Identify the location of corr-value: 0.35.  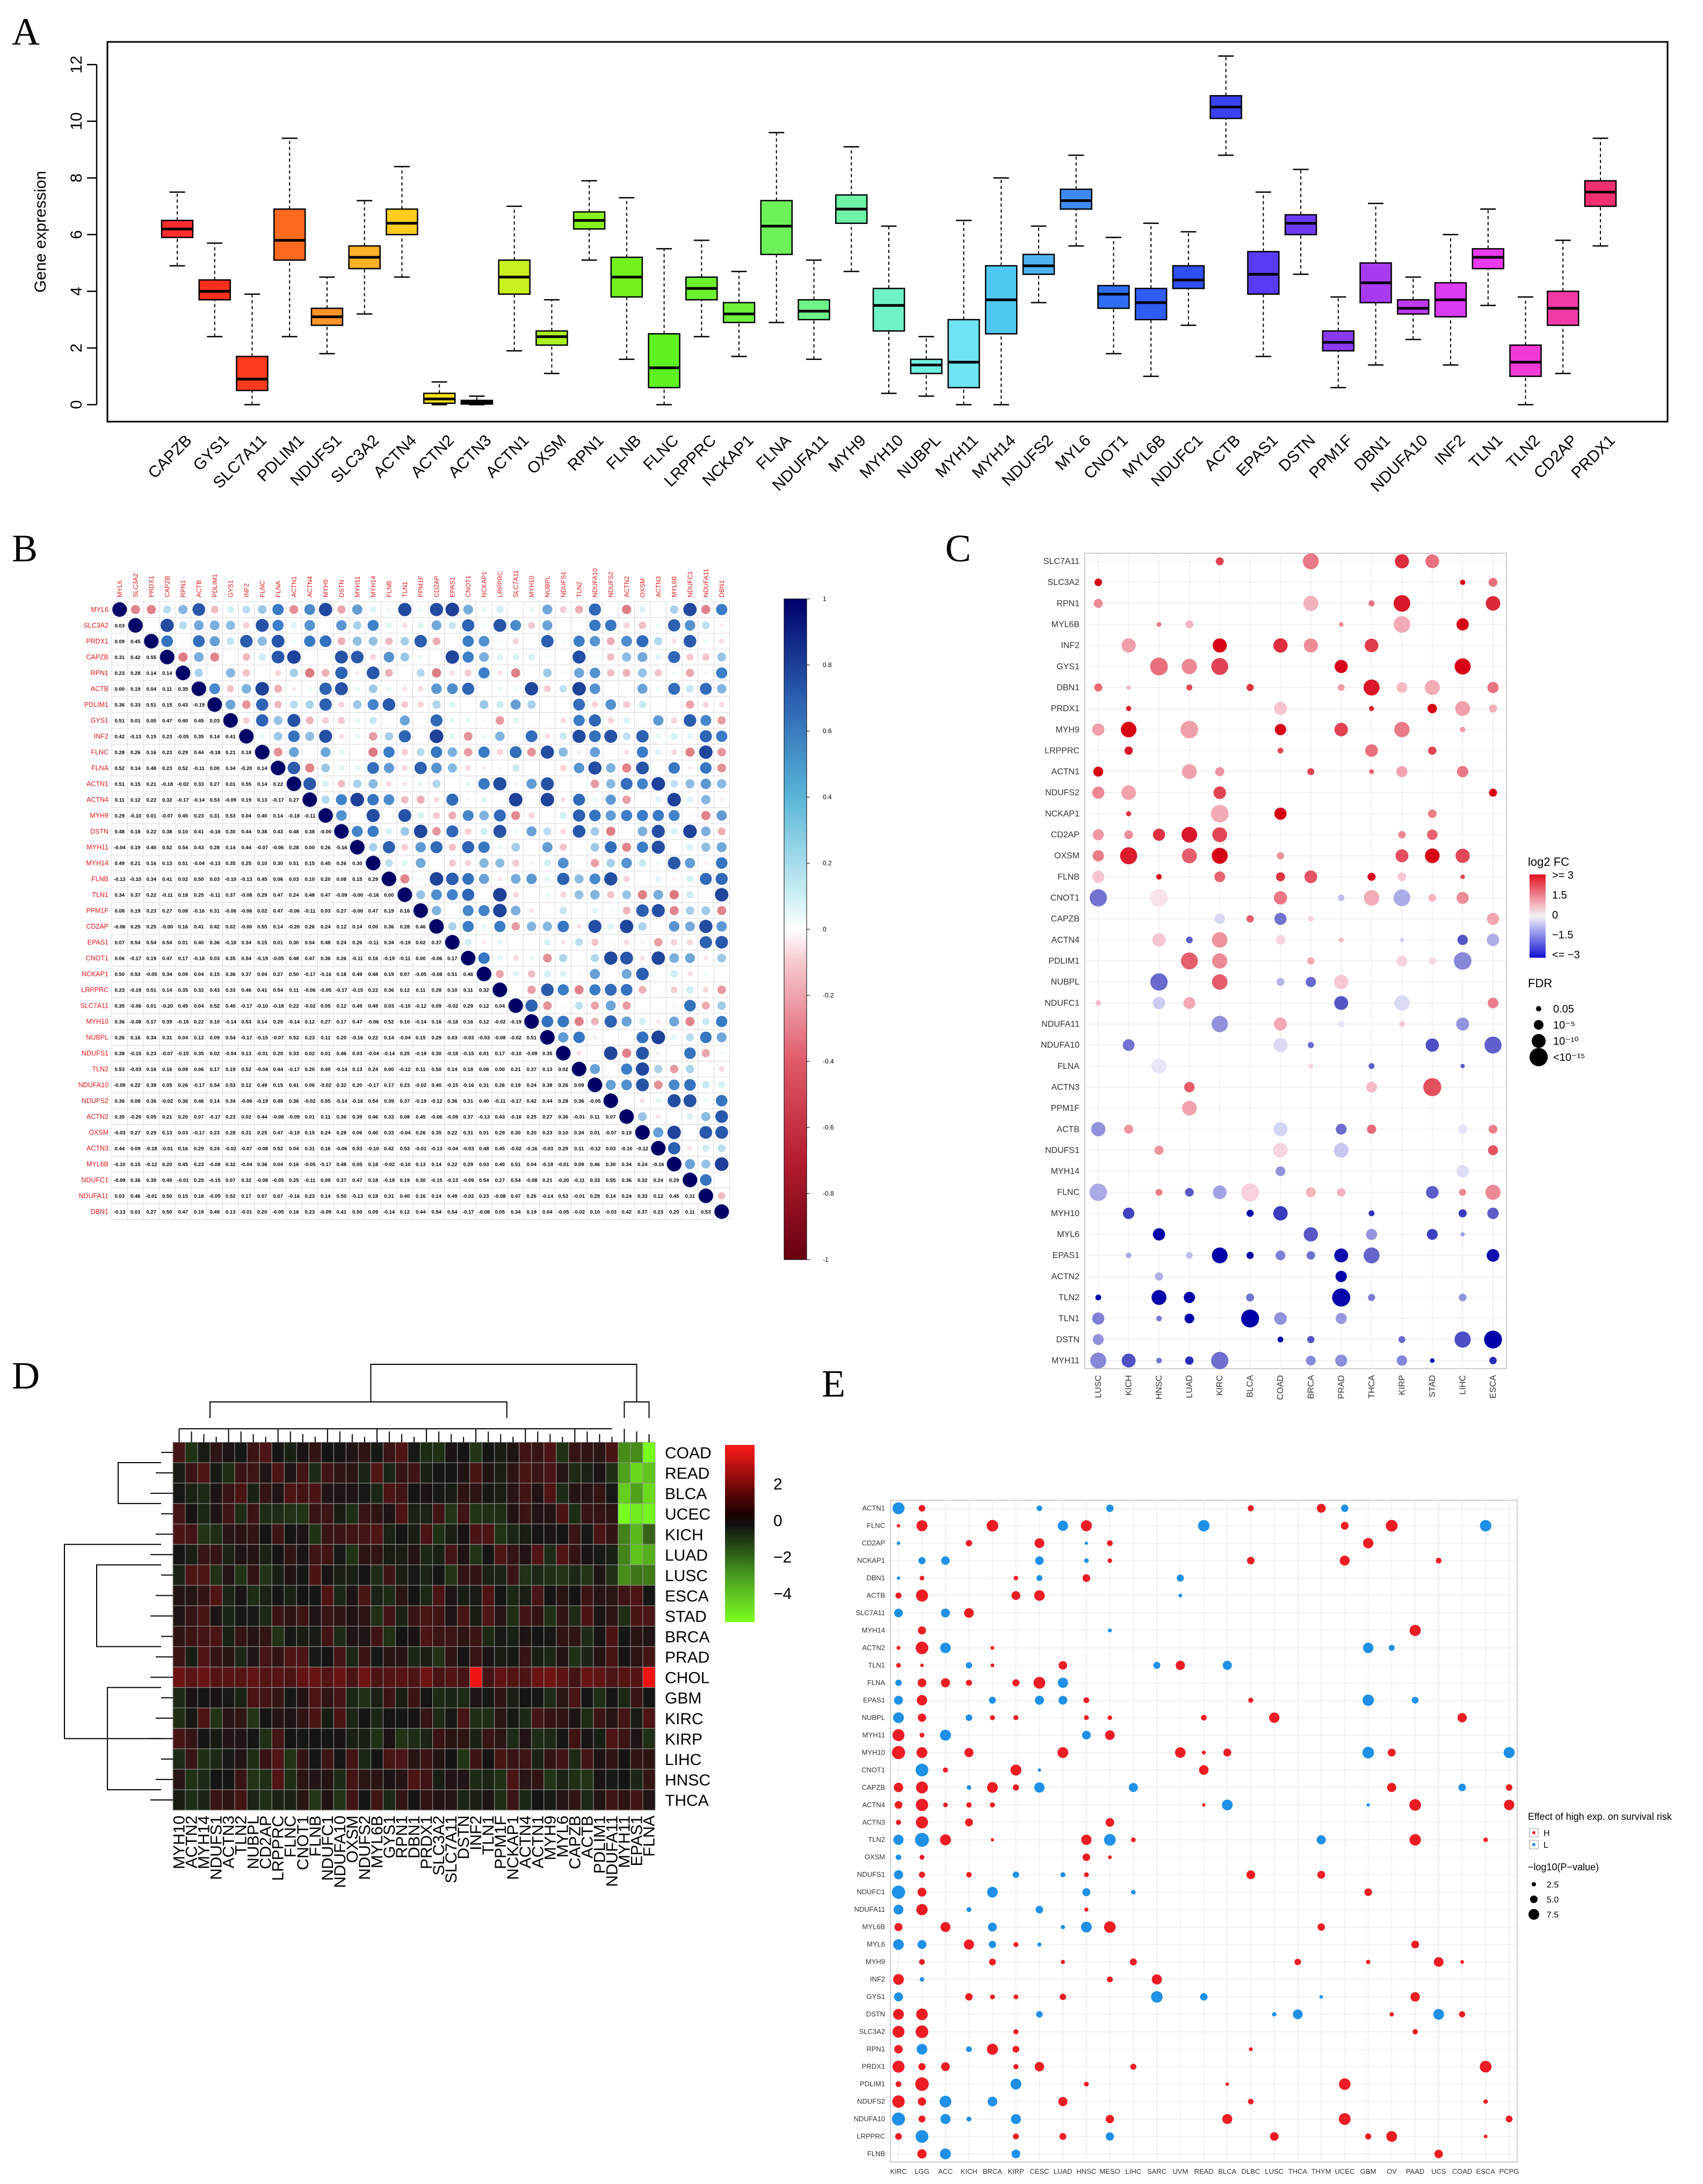
(231, 958).